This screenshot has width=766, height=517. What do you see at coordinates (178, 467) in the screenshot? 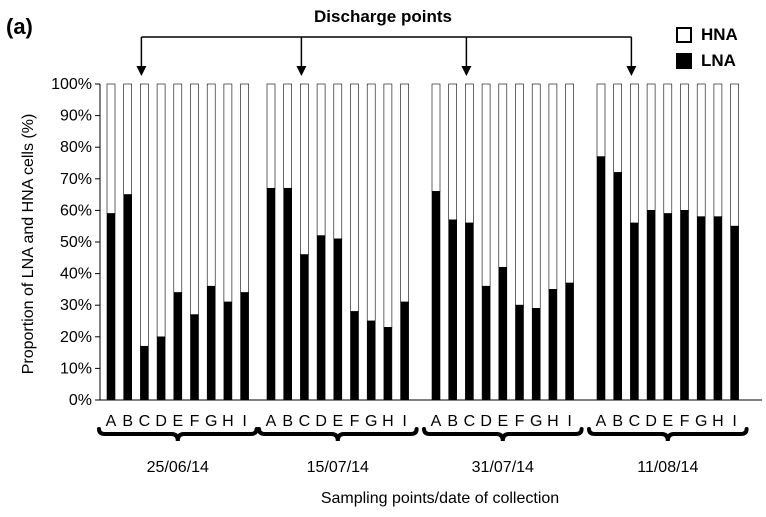
I see `group-date-label: 25/06/14` at bounding box center [178, 467].